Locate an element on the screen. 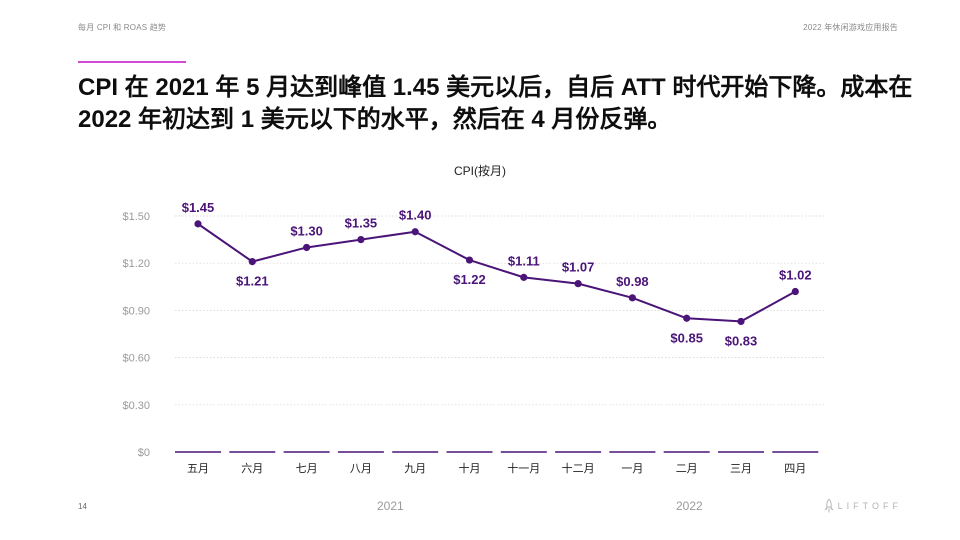 This screenshot has height=540, width=960. accent-bar is located at coordinates (132, 62).